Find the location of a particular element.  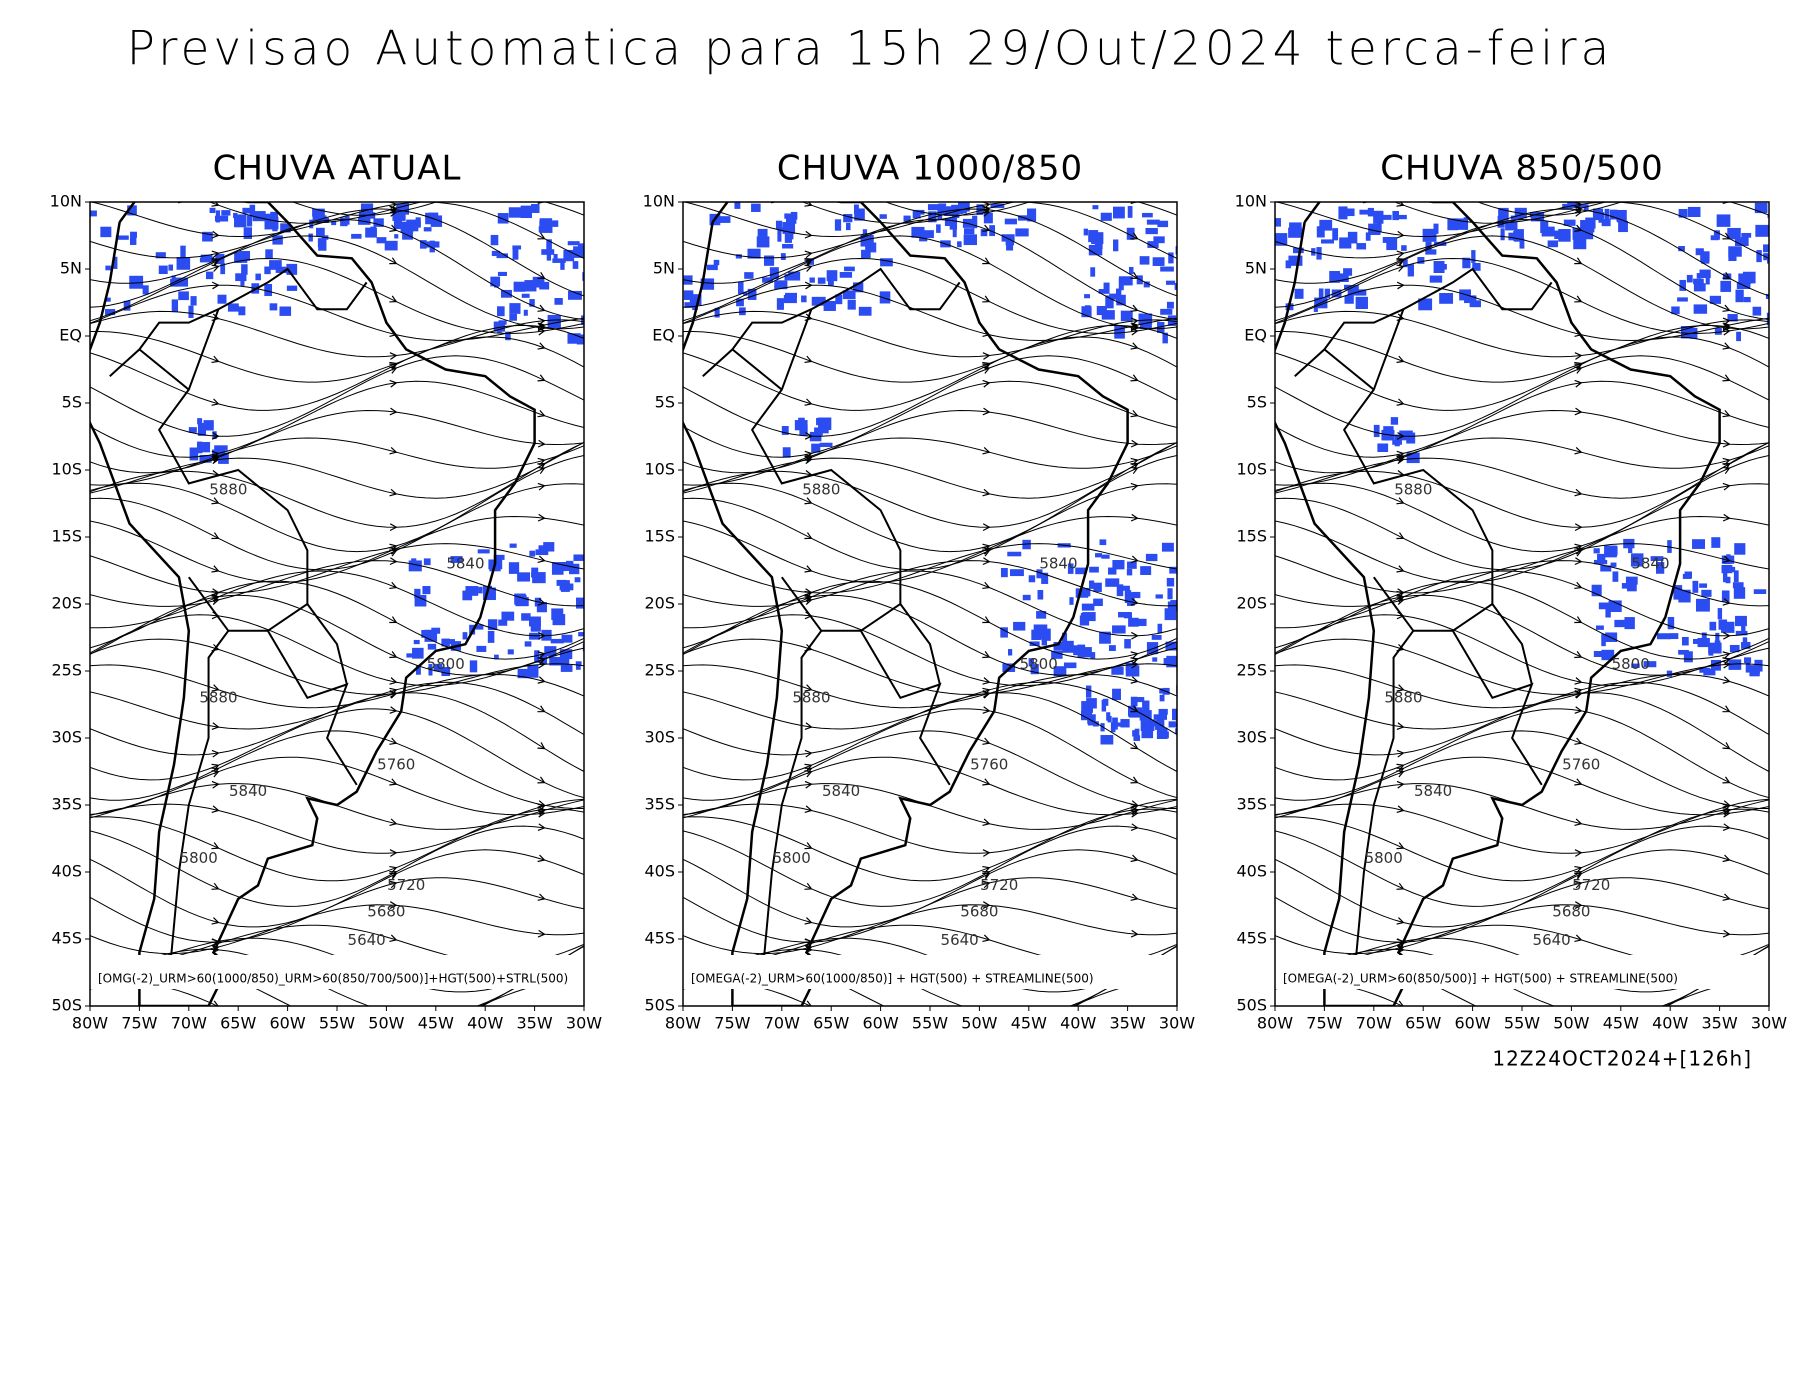

contour-label: 5720 is located at coordinates (999, 885).